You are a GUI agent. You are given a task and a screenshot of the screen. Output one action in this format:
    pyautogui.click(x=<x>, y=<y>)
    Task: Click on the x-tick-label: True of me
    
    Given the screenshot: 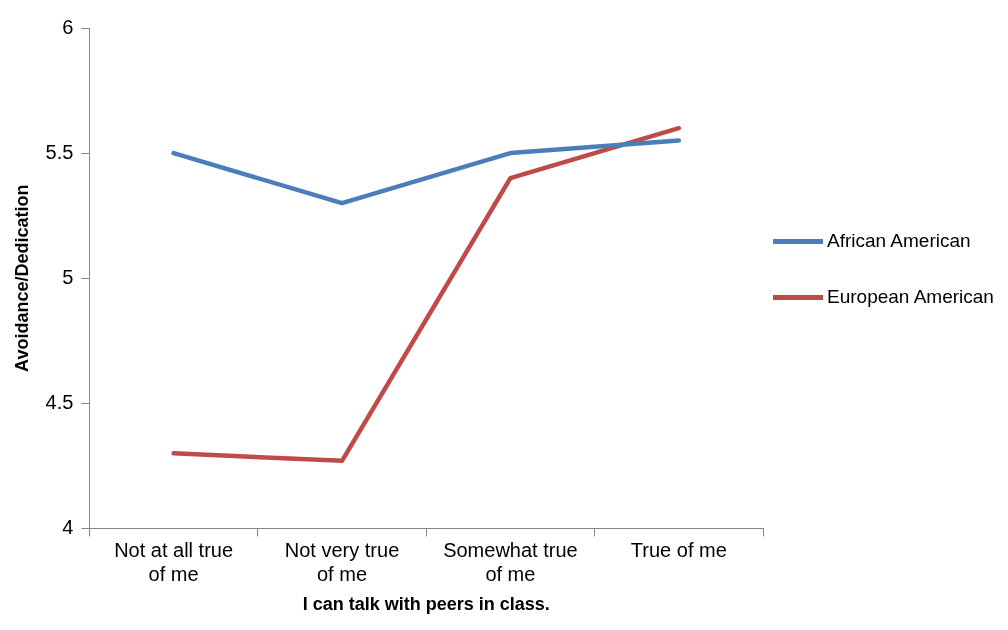 What is the action you would take?
    pyautogui.click(x=678, y=549)
    